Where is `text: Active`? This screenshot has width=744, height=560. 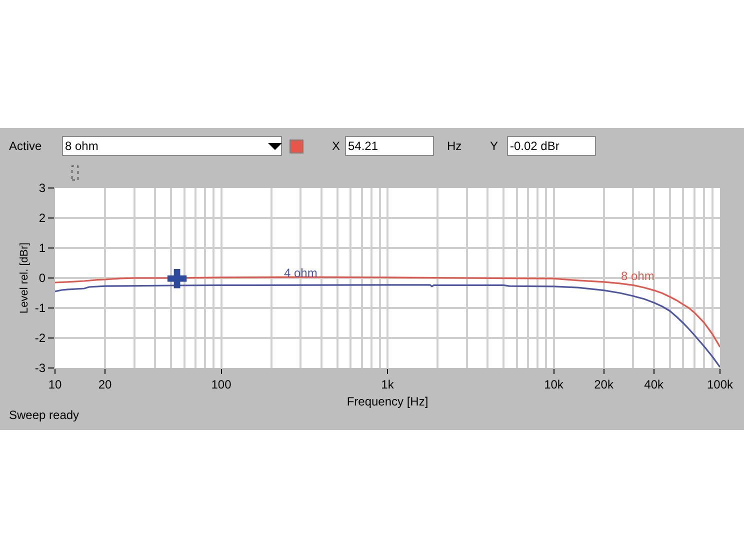
text: Active is located at coordinates (25, 146).